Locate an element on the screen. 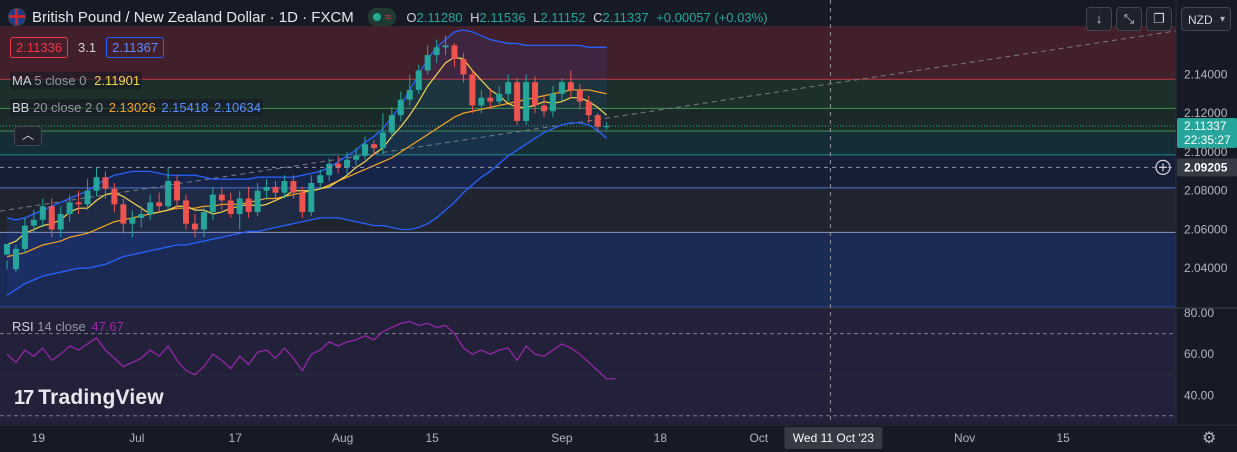 The width and height of the screenshot is (1237, 452). collapse-pane-icon: ⤡ is located at coordinates (1129, 19).